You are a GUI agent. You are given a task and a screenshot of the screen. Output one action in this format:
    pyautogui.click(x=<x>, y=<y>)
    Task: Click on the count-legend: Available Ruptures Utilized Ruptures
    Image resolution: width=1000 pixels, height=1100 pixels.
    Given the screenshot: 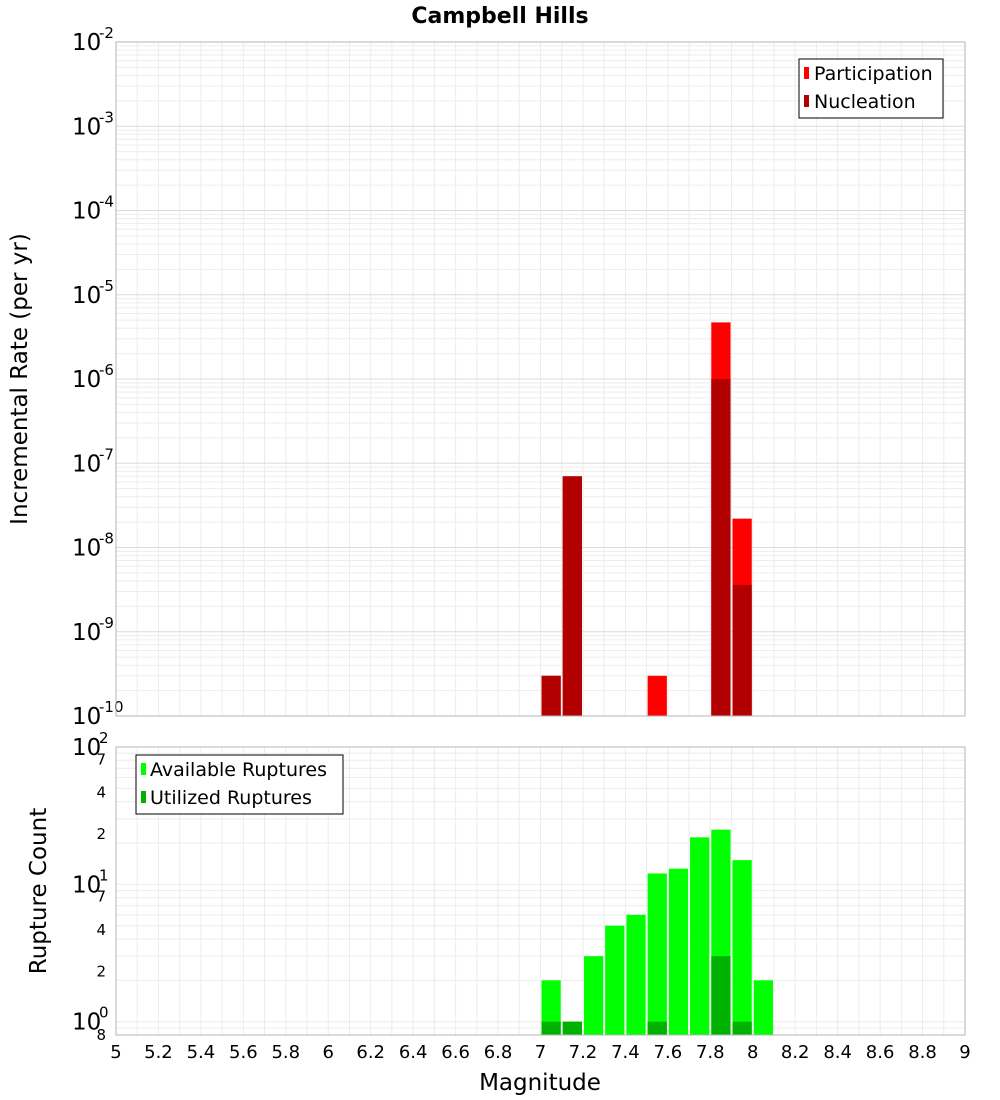 What is the action you would take?
    pyautogui.click(x=239, y=784)
    